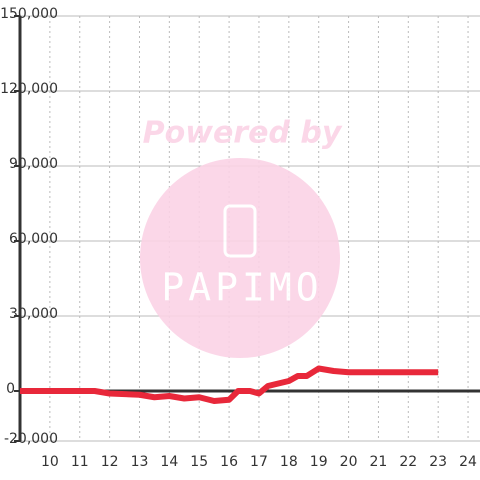 Image resolution: width=480 pixels, height=480 pixels. Describe the element at coordinates (438, 462) in the screenshot. I see `x-tick-label: 23` at that location.